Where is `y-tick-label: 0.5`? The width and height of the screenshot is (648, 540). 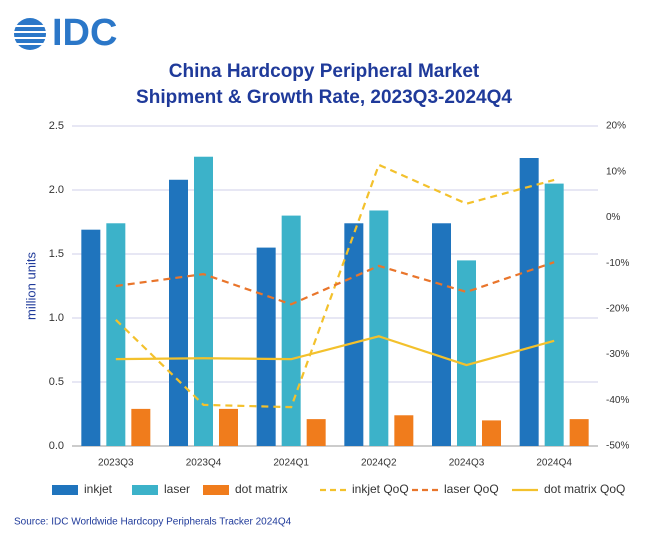 y-tick-label: 0.5 is located at coordinates (56, 382).